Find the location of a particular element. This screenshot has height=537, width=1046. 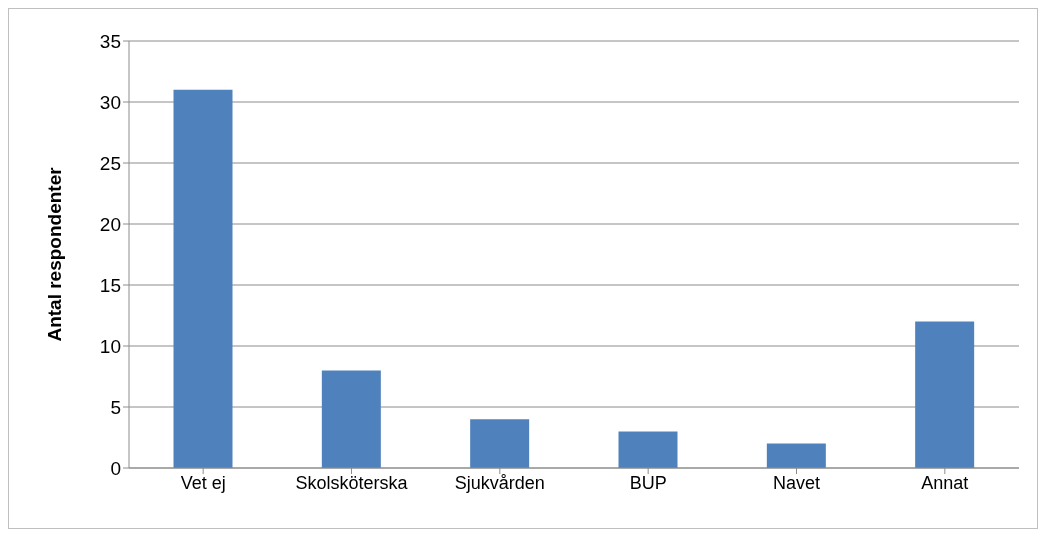

x-tick-label: BUP is located at coordinates (648, 482).